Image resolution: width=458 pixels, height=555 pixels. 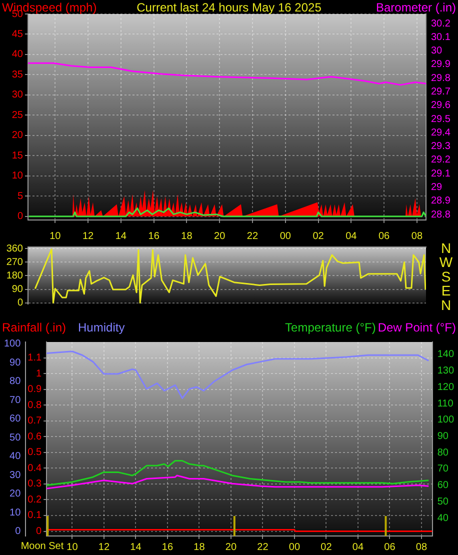 I want to click on series-label: Humidity, so click(x=101, y=327).